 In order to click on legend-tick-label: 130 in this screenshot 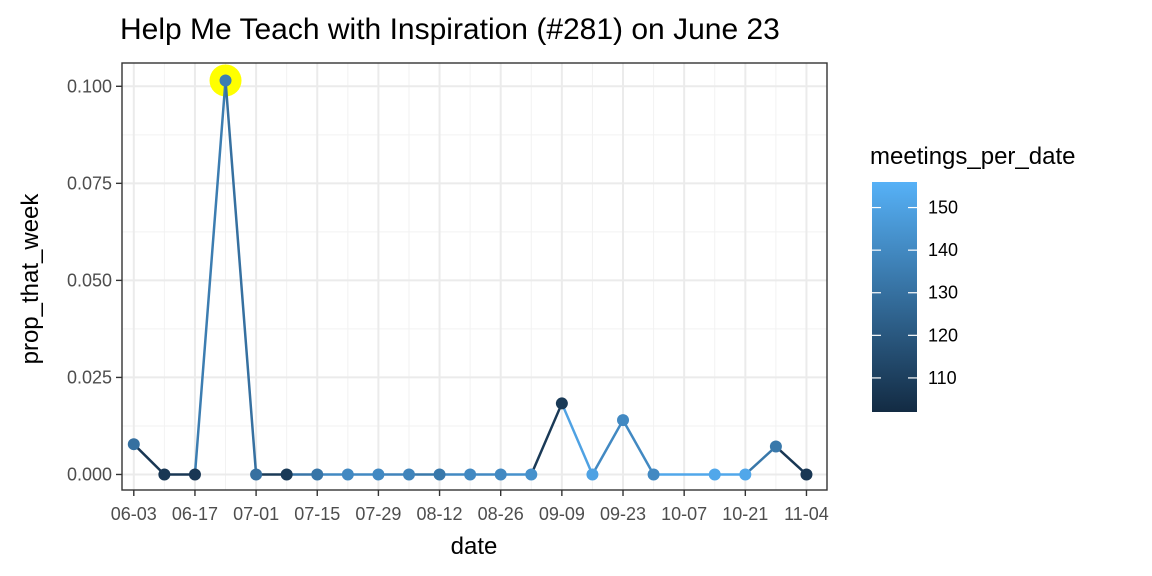, I will do `click(943, 293)`.